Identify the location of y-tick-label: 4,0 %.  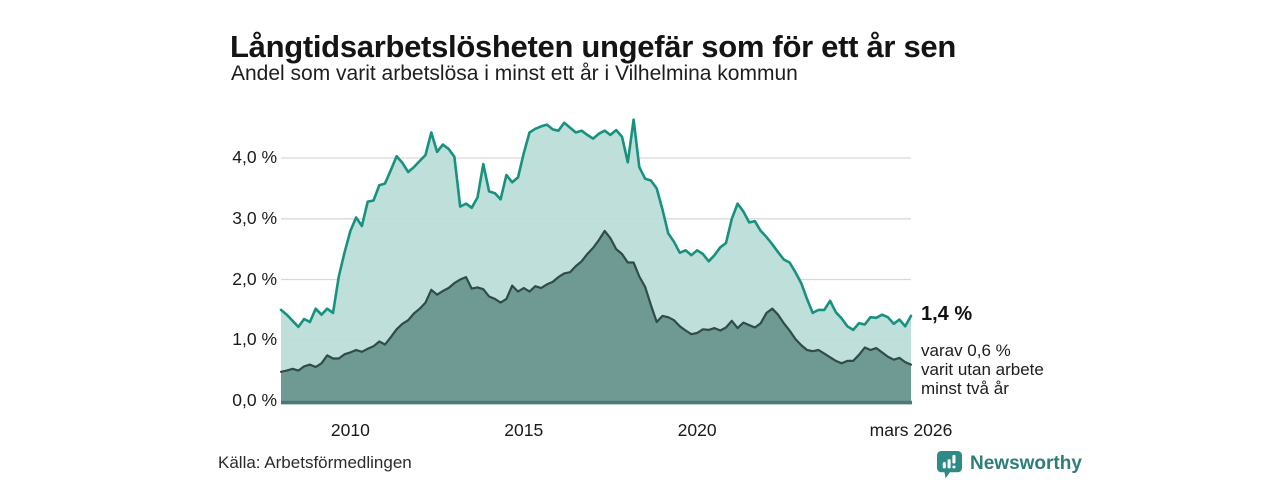
(254, 157).